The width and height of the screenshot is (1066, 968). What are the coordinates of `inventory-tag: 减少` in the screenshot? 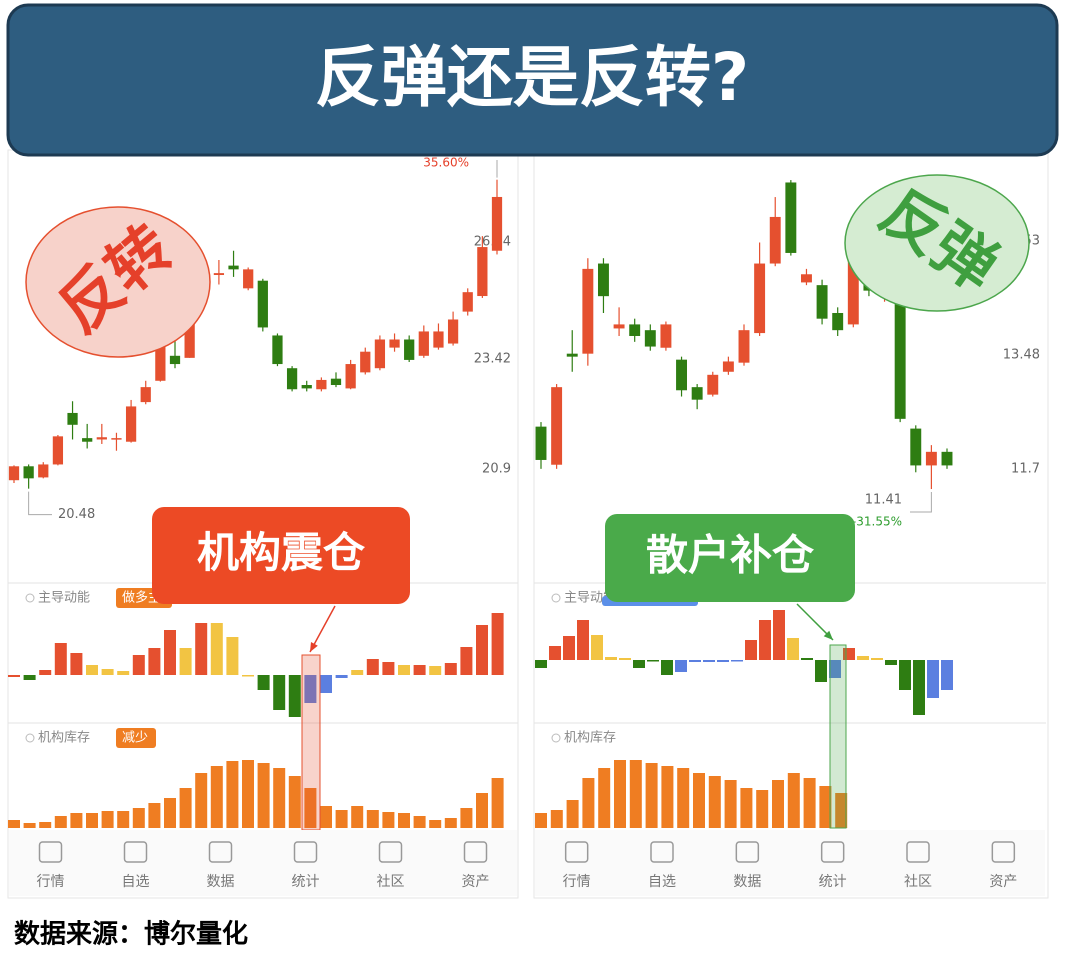 It's located at (135, 738).